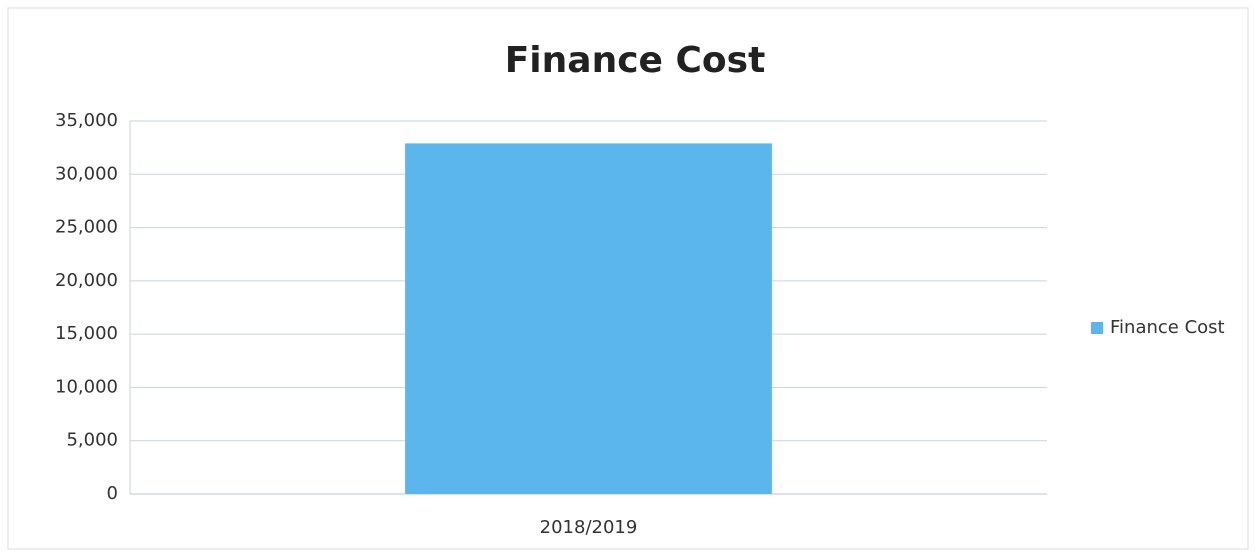 This screenshot has height=557, width=1256. I want to click on y-tick-label: 10,000, so click(86, 386).